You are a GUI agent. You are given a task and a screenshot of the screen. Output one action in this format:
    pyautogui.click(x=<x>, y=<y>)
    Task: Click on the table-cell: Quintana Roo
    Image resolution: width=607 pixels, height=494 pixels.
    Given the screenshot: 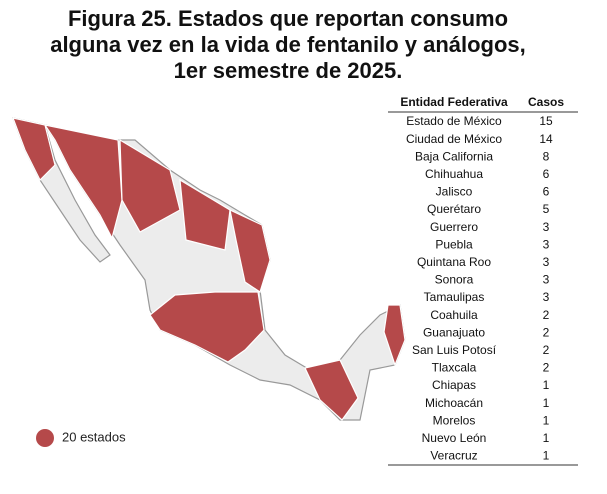 What is the action you would take?
    pyautogui.click(x=454, y=262)
    